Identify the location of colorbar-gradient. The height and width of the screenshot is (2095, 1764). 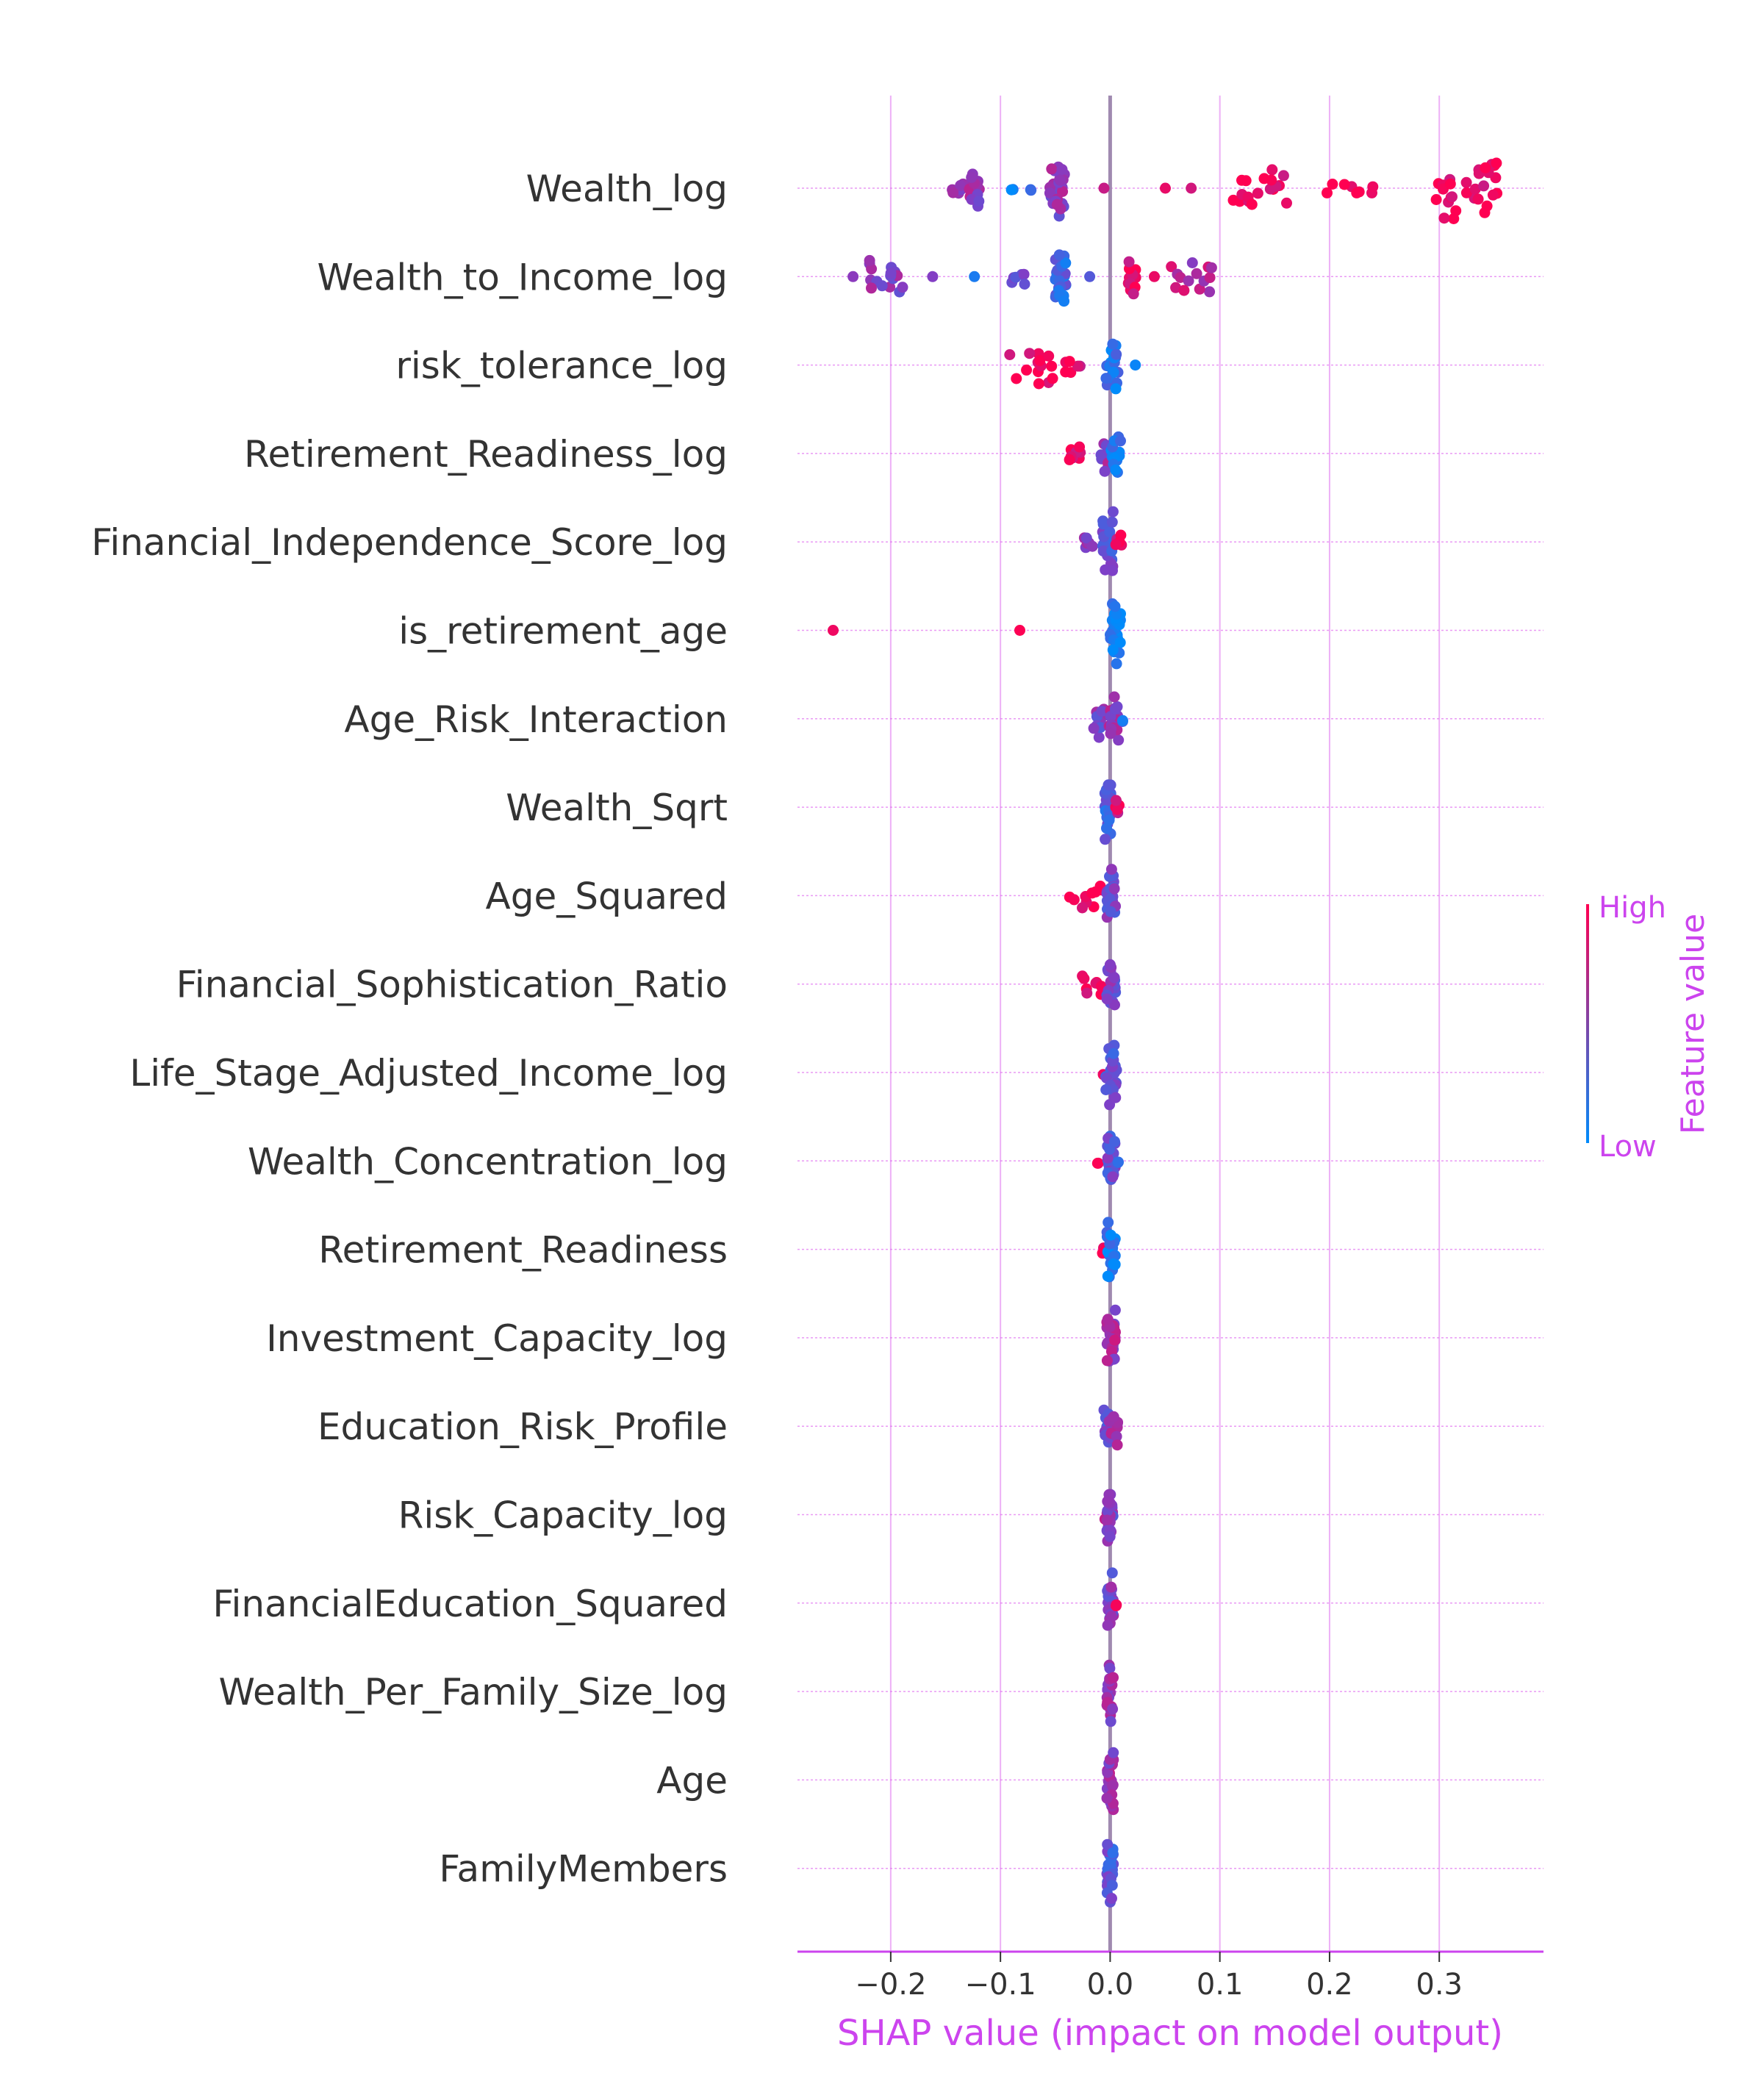
(1587, 1023).